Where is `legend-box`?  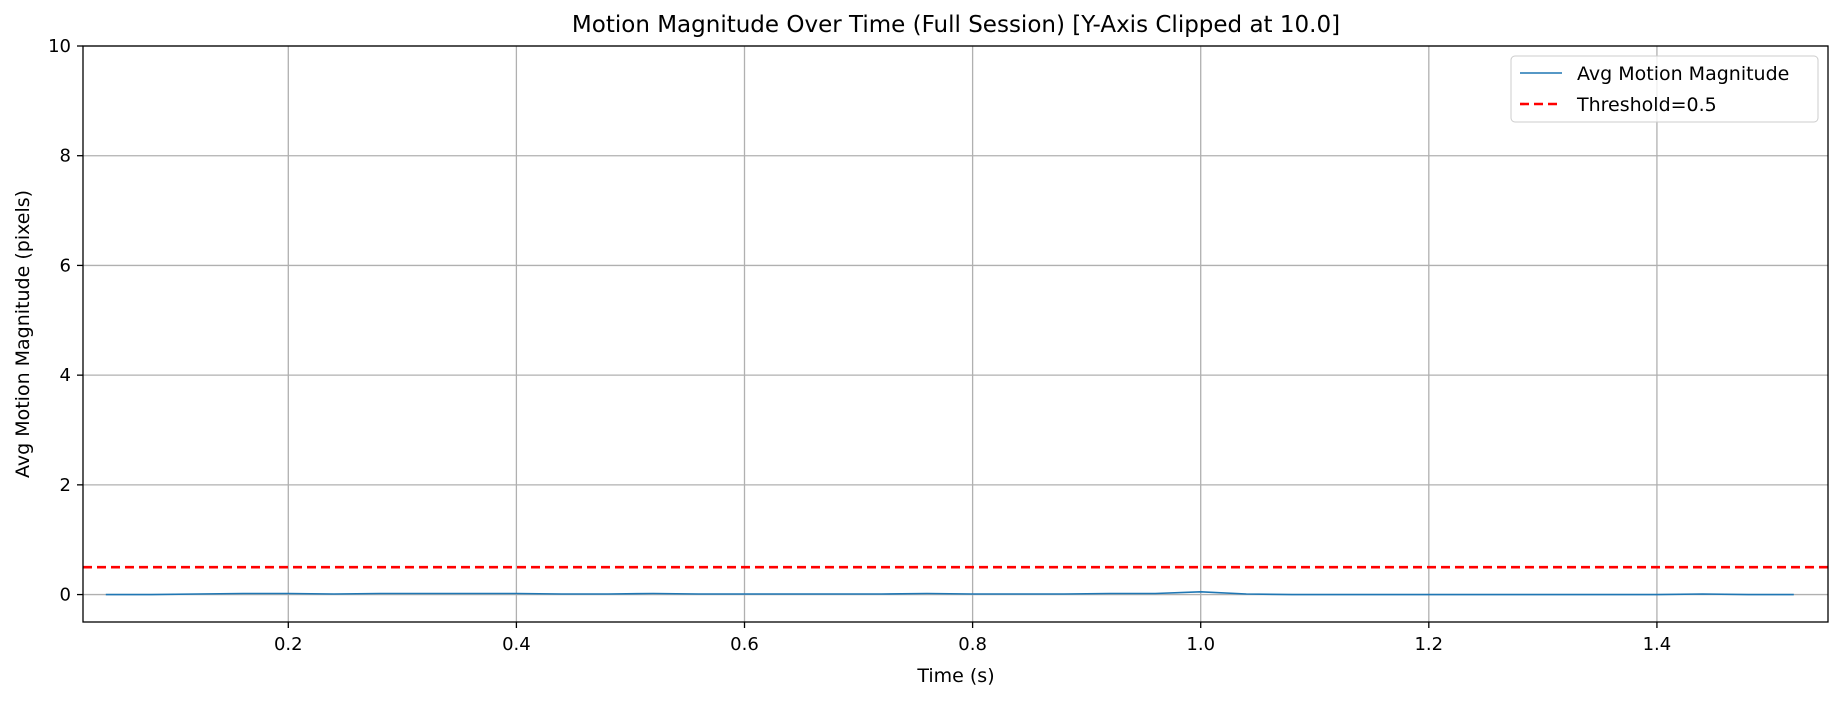
legend-box is located at coordinates (1664, 89).